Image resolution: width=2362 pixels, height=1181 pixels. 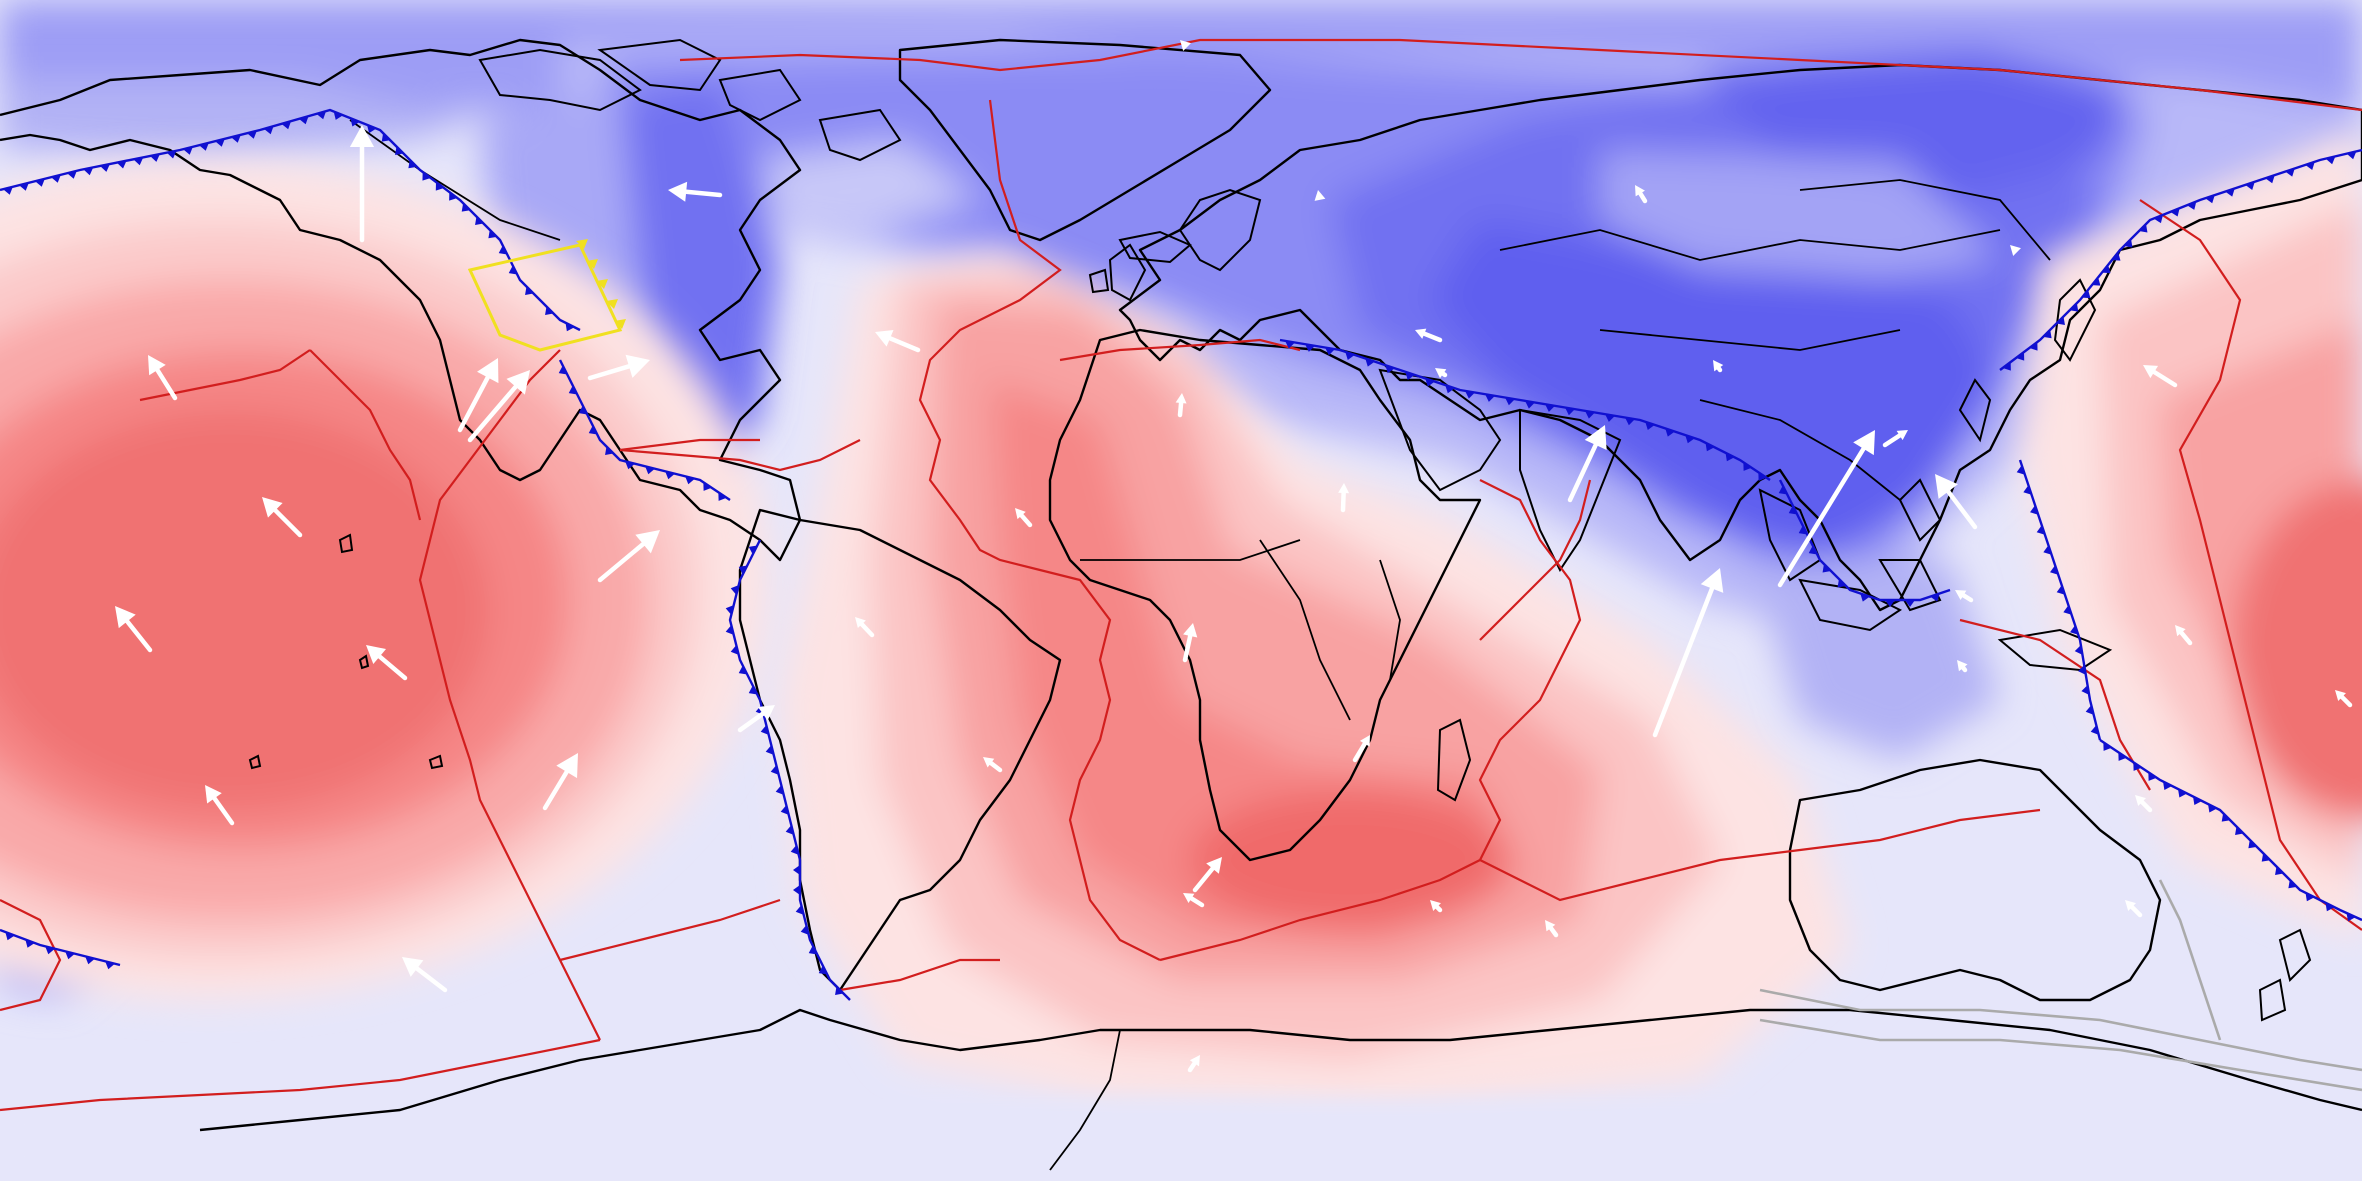 I want to click on positive-field-east, so click(x=2191, y=535).